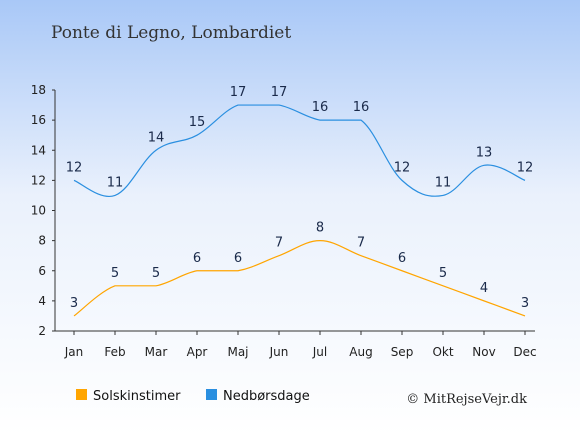  I want to click on y-tick-label: 6, so click(42, 271).